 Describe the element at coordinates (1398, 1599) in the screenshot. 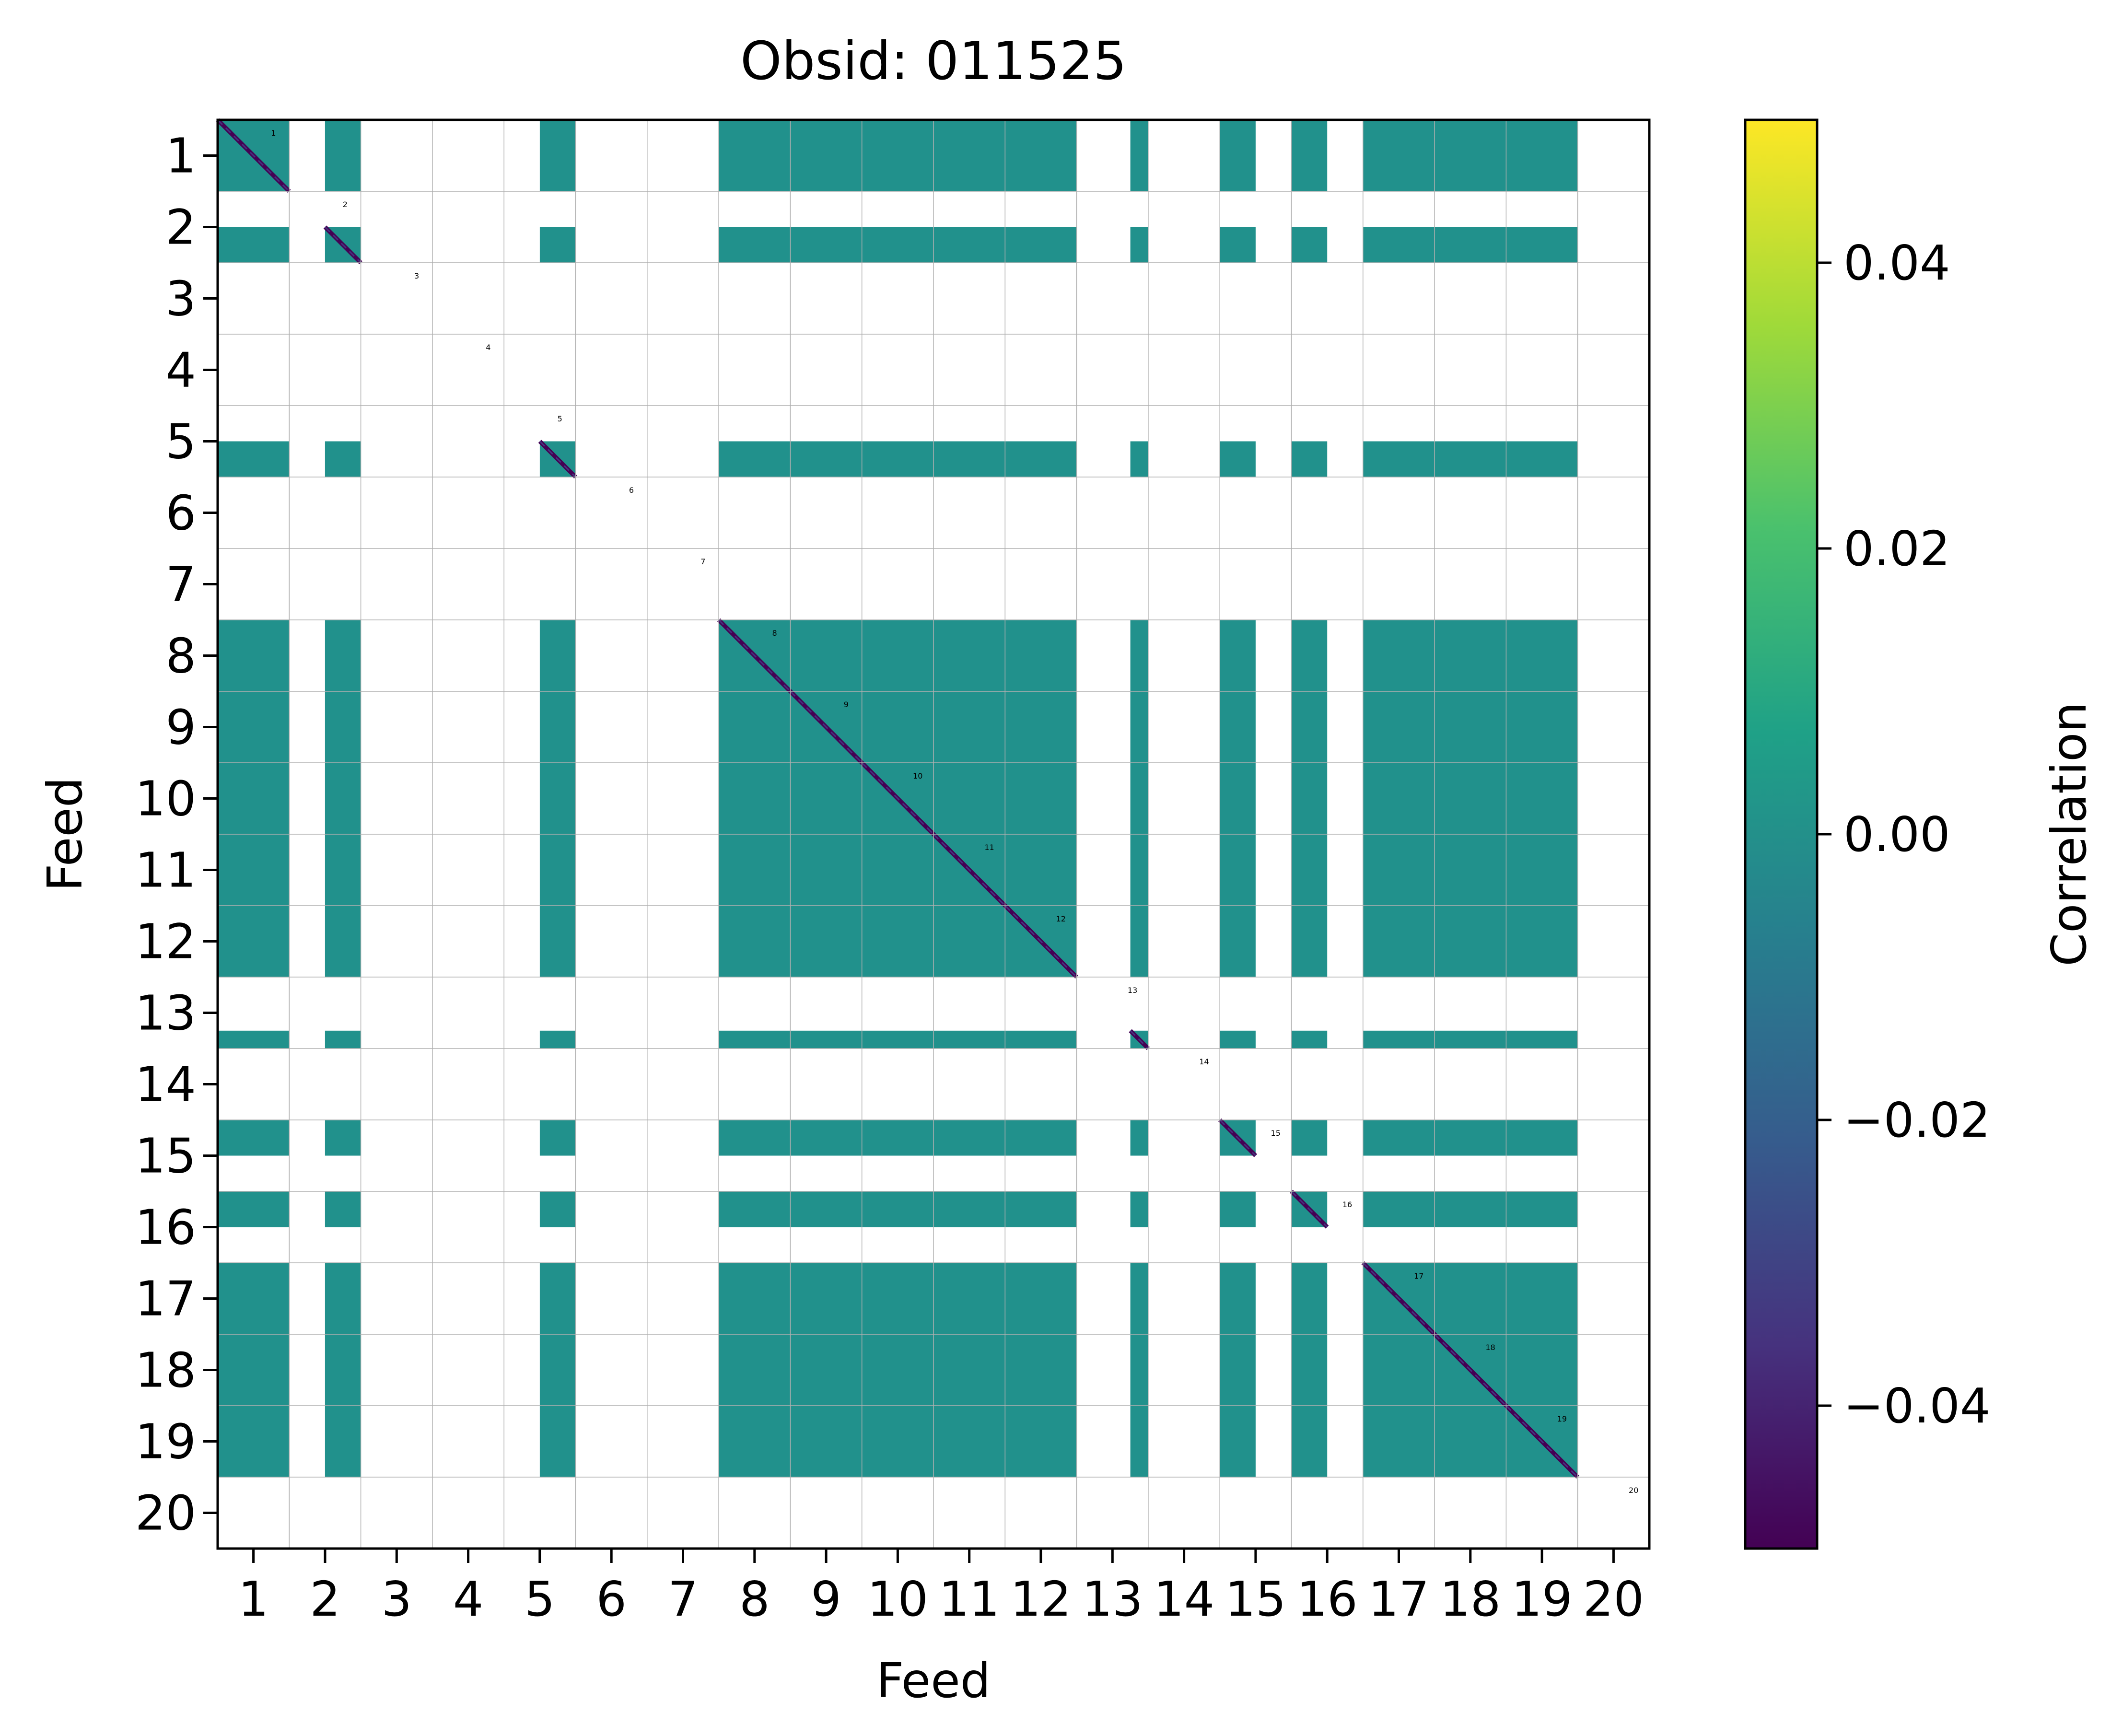

I see `x-tick-label: 17` at that location.